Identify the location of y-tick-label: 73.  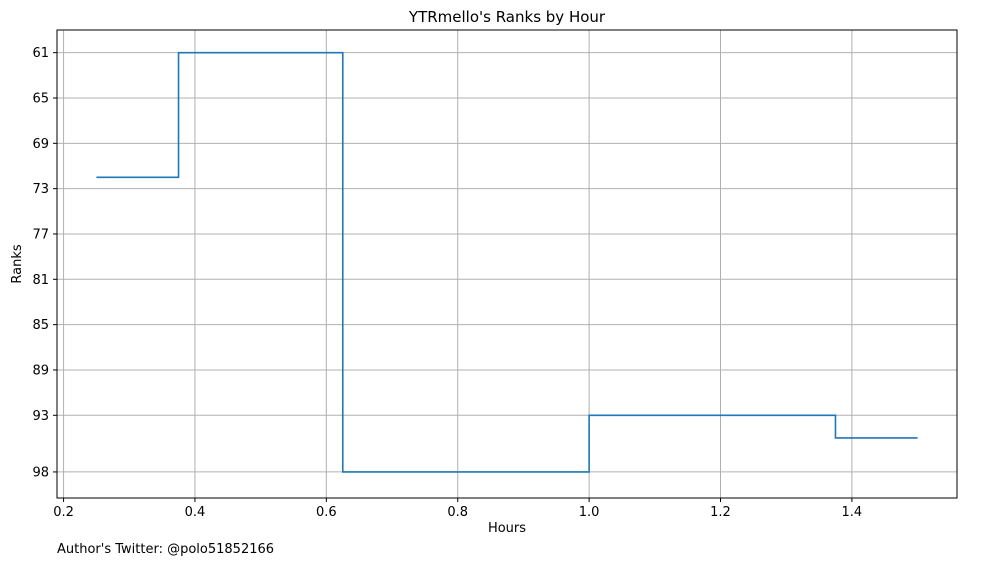
(40, 189).